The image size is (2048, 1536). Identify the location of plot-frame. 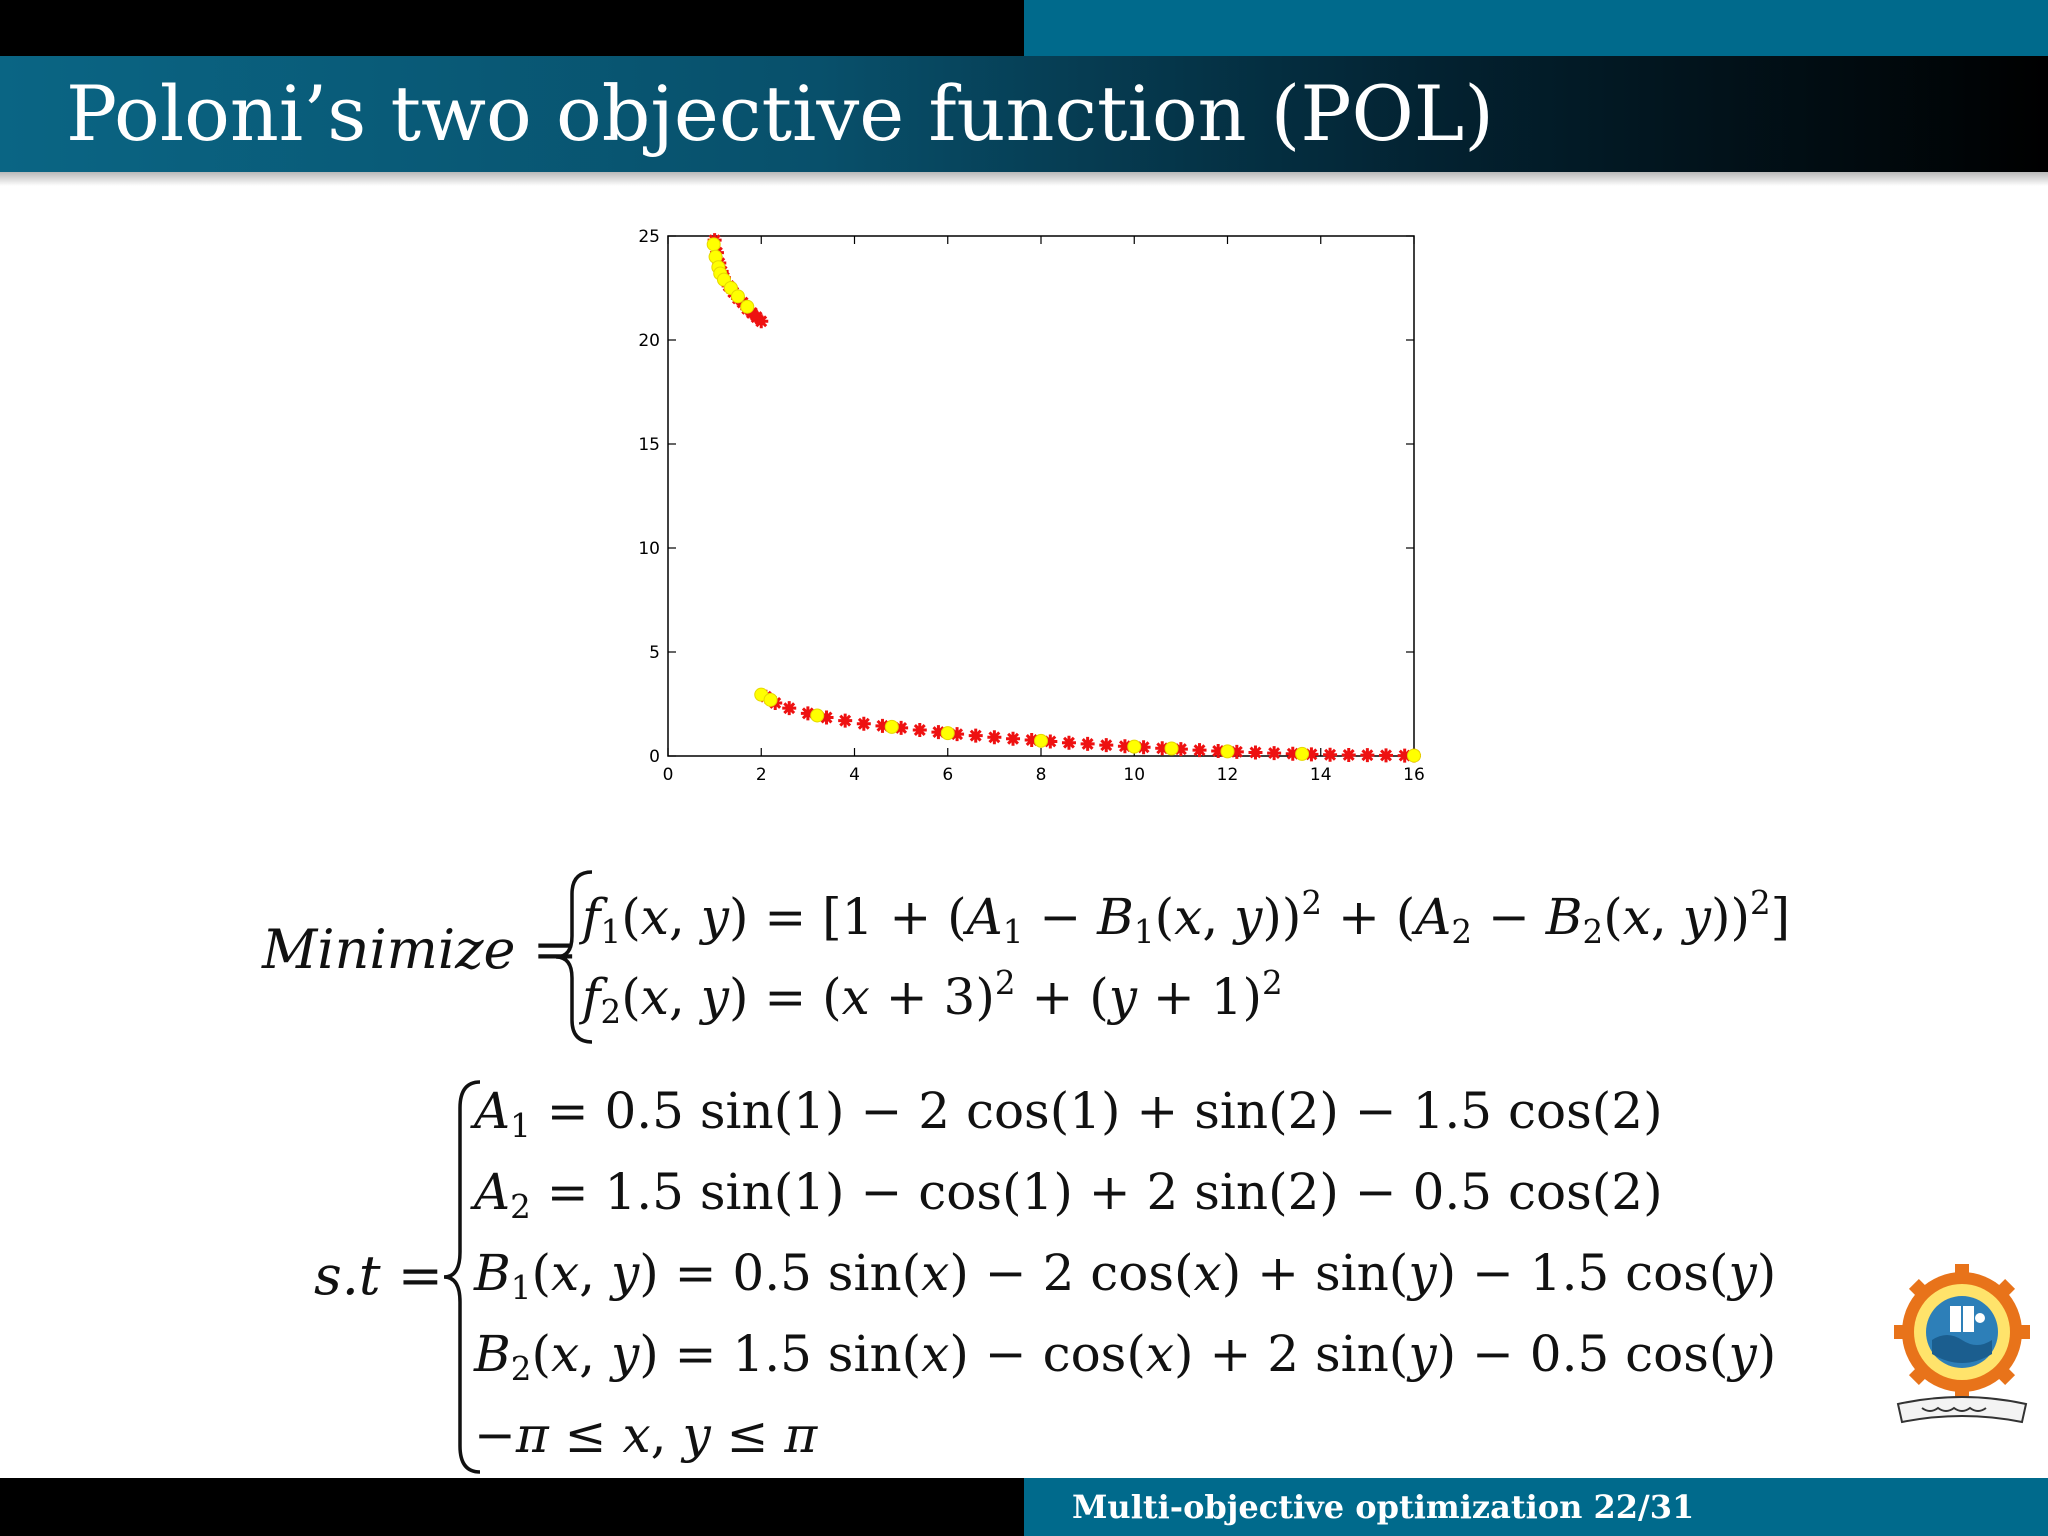
(1041, 496).